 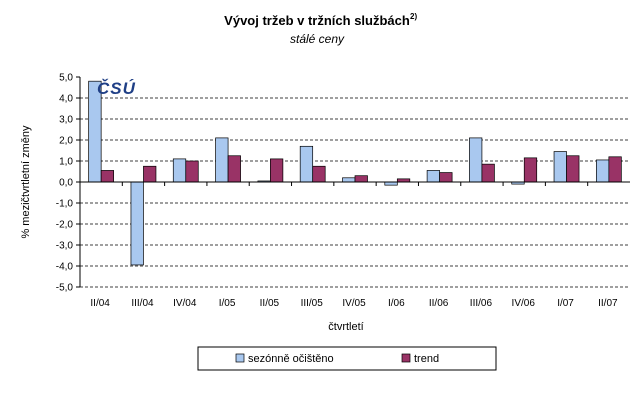 I want to click on x-tick-label: I/05, so click(x=227, y=303).